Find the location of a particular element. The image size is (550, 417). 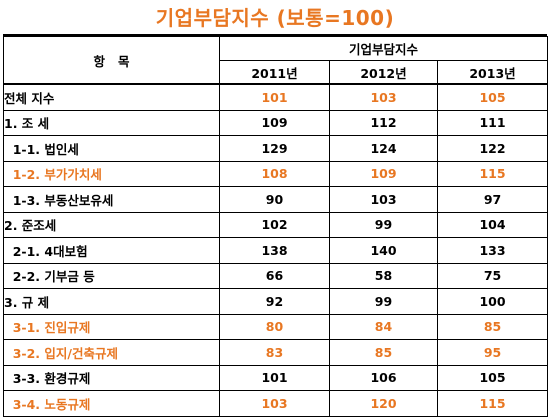

year-header-2013: 2013년 is located at coordinates (492, 72).